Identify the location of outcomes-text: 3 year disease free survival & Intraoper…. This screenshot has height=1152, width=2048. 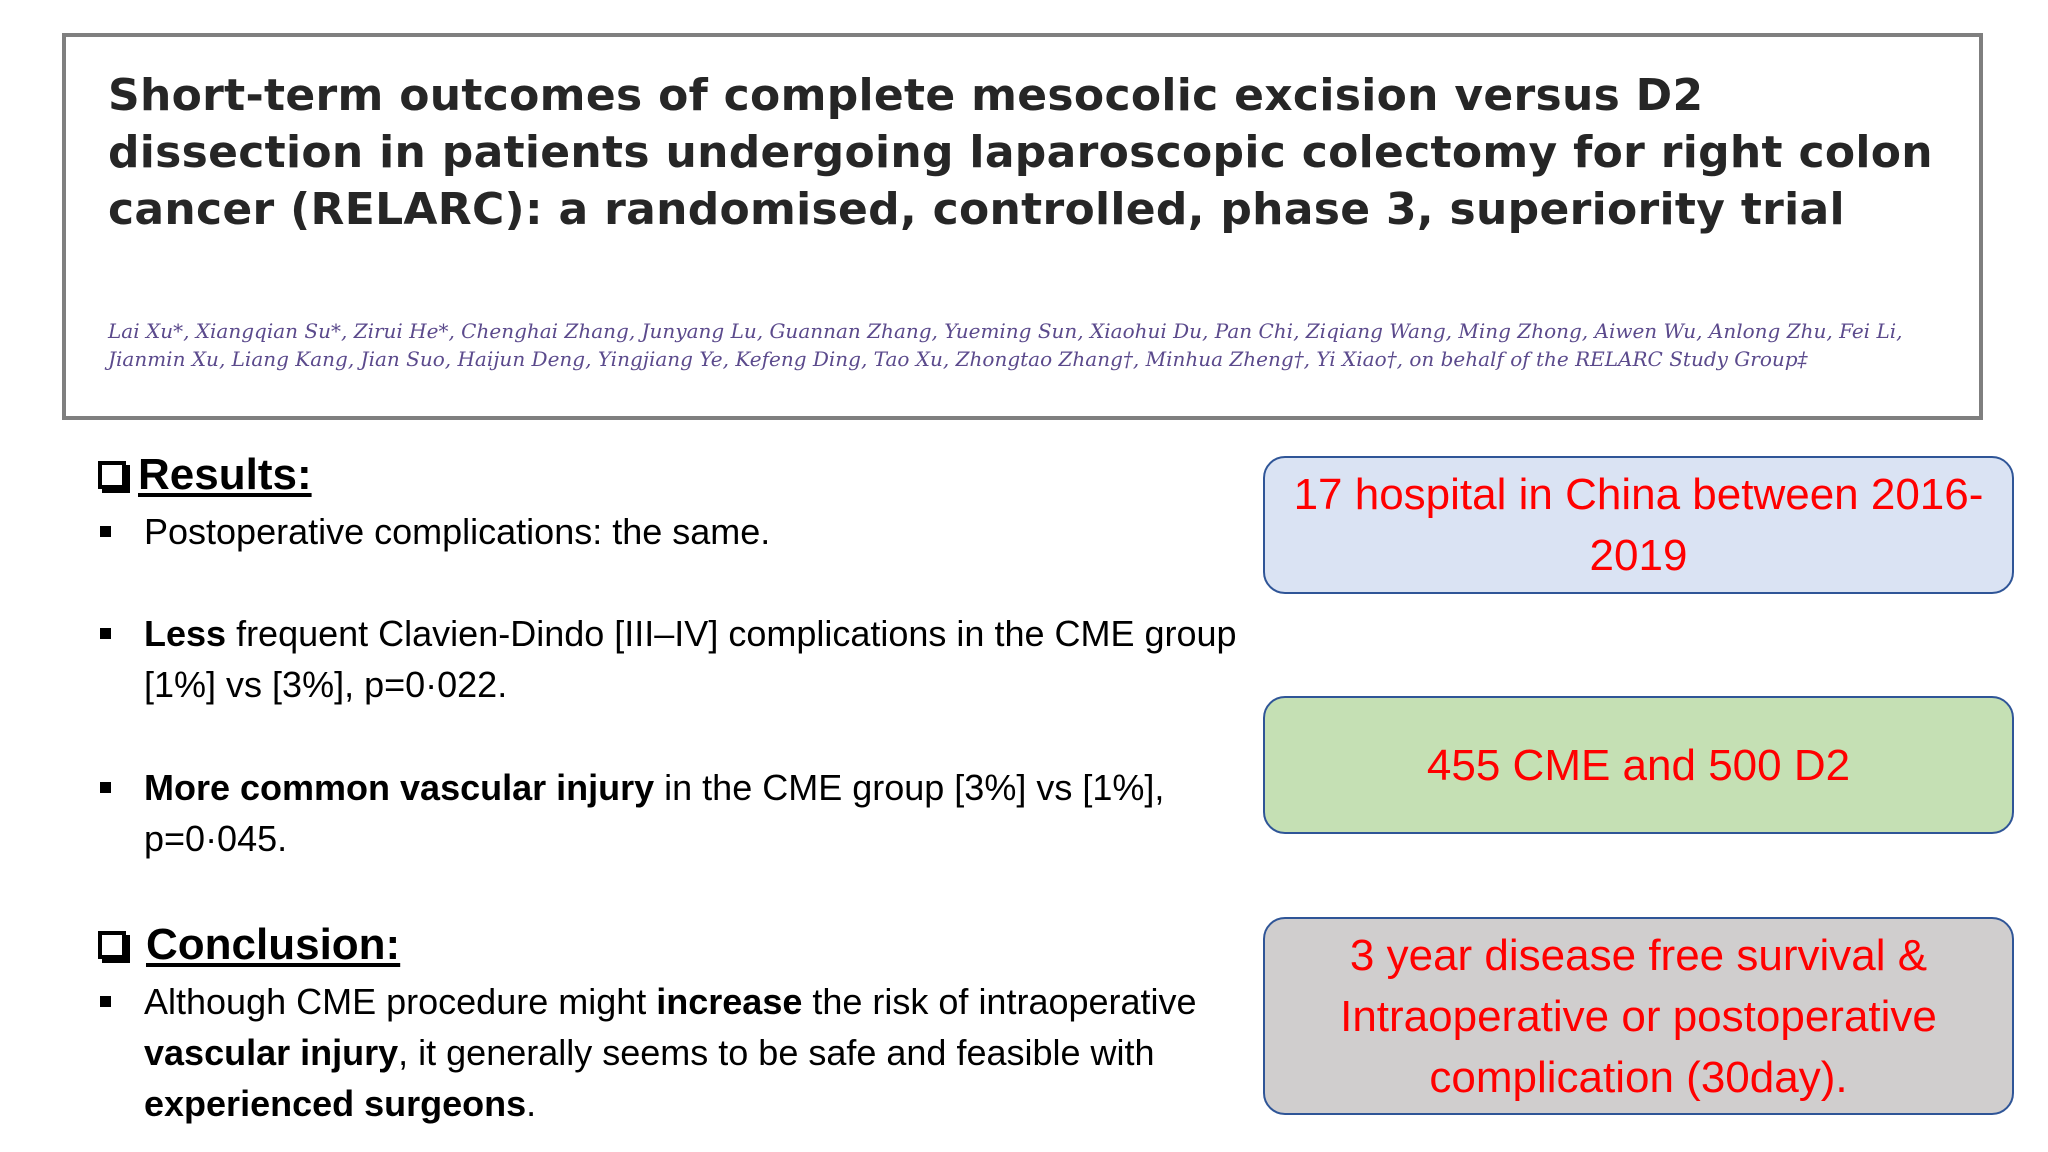
(1638, 1016).